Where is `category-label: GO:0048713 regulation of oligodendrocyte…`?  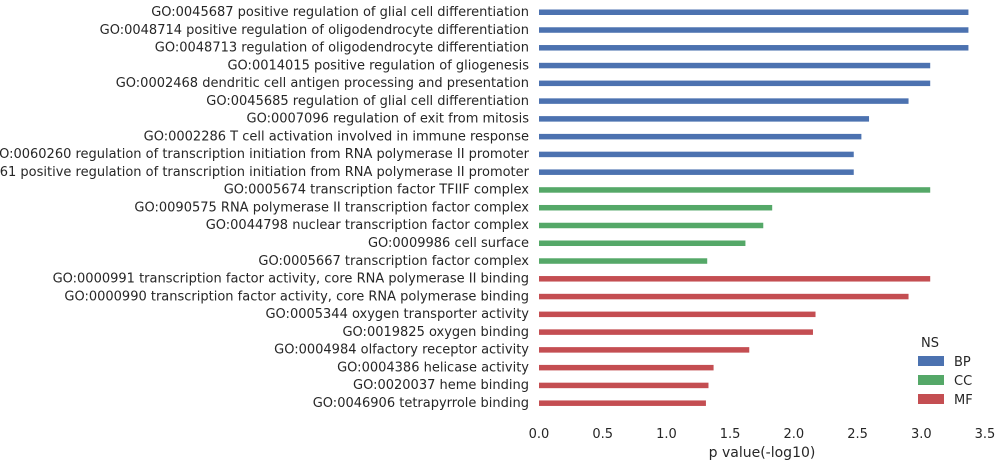
category-label: GO:0048713 regulation of oligodendrocyte… is located at coordinates (342, 48).